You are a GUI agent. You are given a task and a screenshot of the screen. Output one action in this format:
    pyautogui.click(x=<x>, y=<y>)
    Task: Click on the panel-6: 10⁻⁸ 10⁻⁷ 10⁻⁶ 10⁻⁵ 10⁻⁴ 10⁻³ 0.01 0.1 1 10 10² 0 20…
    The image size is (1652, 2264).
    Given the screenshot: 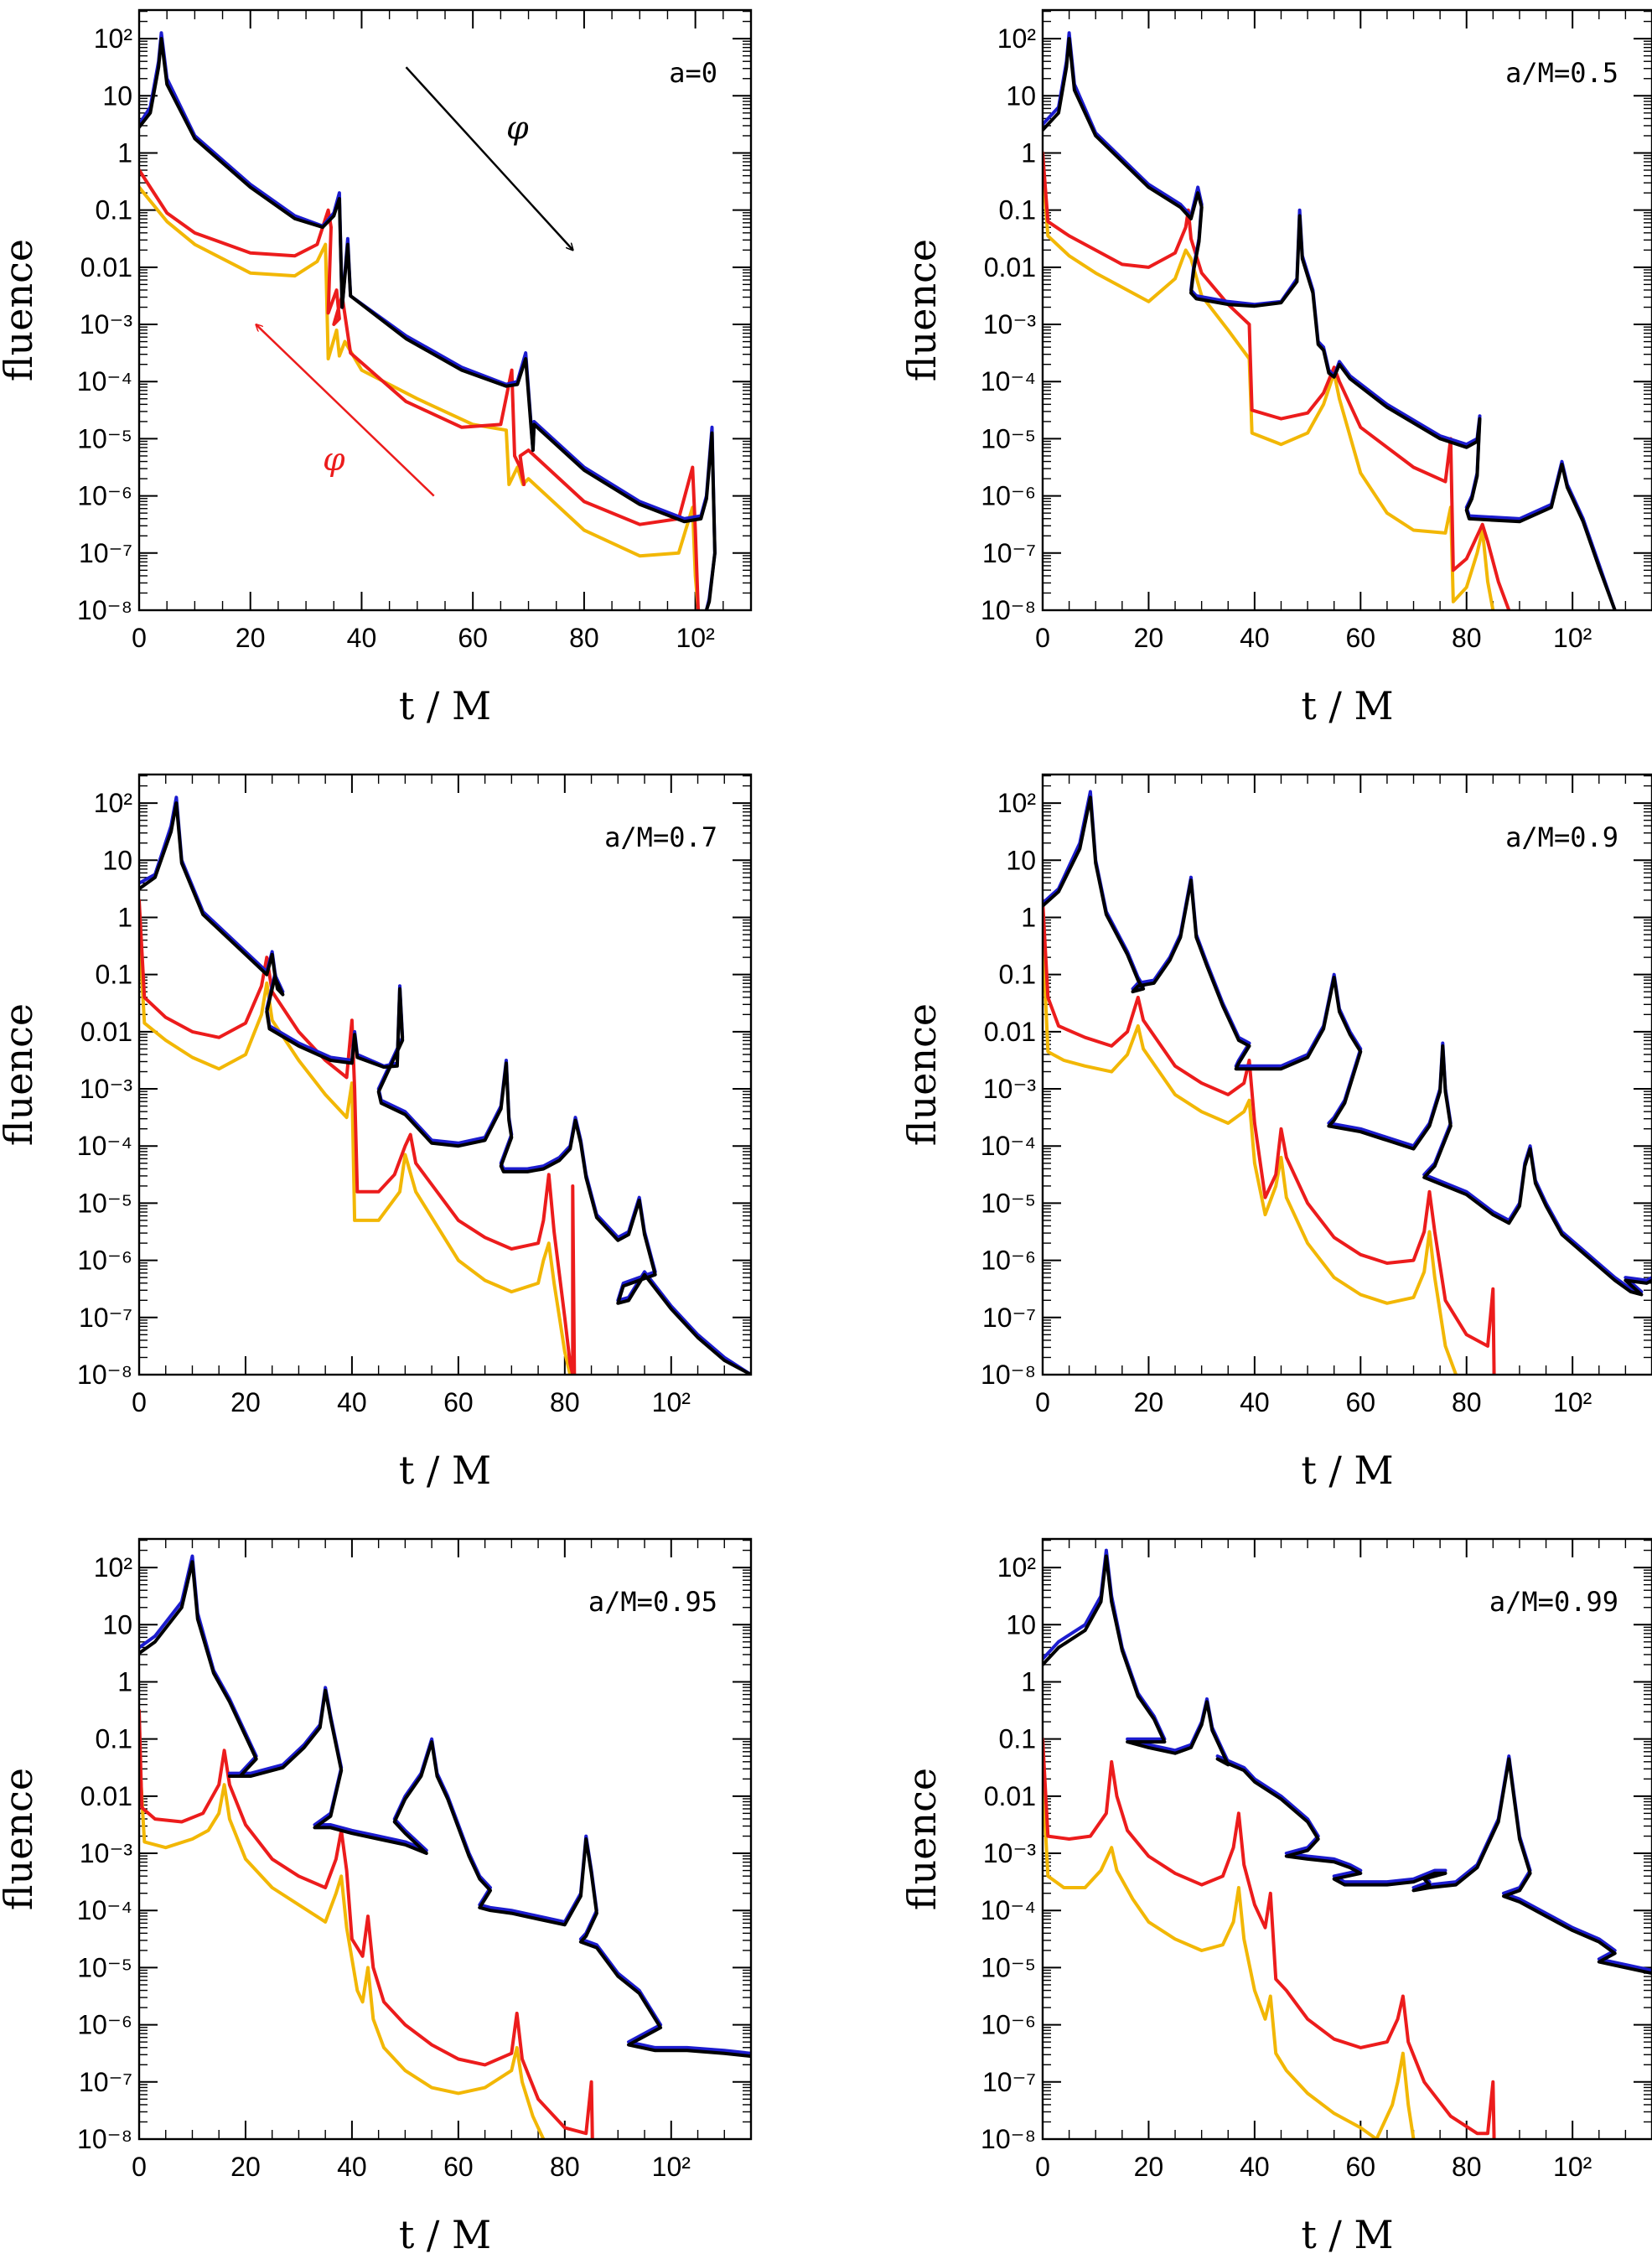 What is the action you would take?
    pyautogui.click(x=1275, y=1897)
    